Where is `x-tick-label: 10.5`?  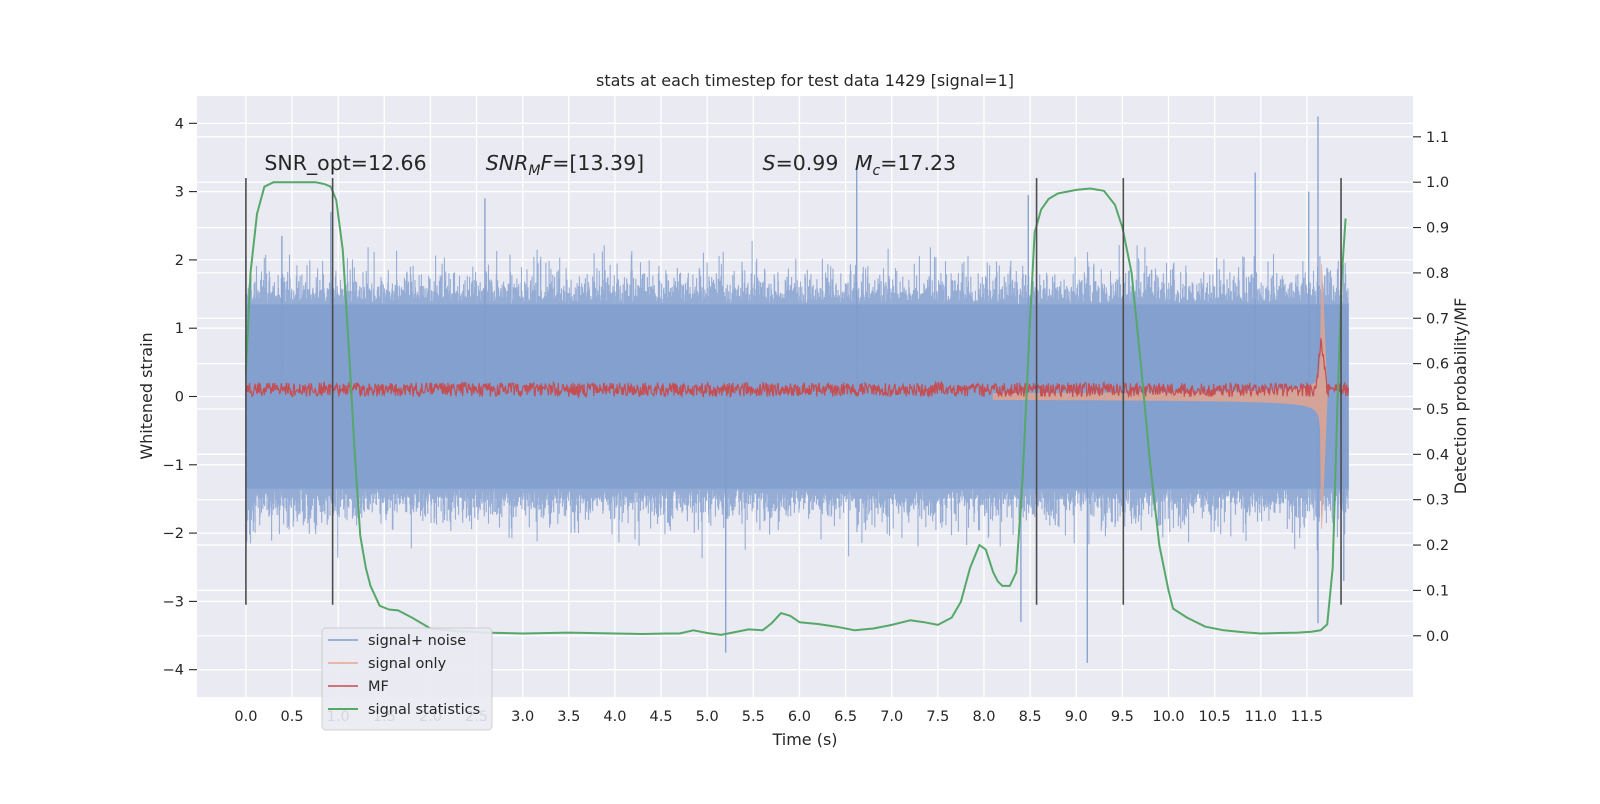 x-tick-label: 10.5 is located at coordinates (1214, 717).